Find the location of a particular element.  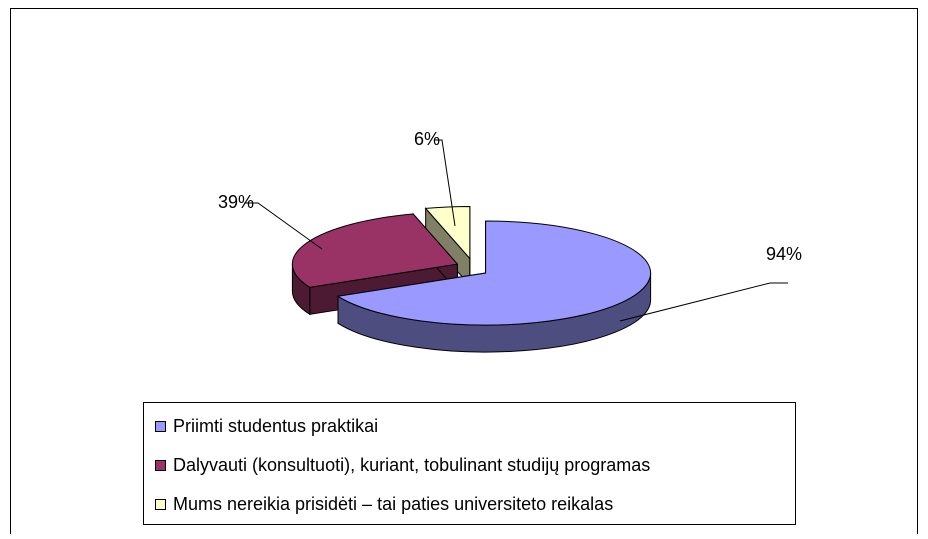

data-label: 94% is located at coordinates (784, 254).